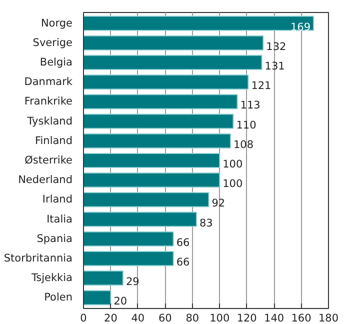 The height and width of the screenshot is (324, 350). Describe the element at coordinates (246, 318) in the screenshot. I see `x-tick-label: 120` at that location.